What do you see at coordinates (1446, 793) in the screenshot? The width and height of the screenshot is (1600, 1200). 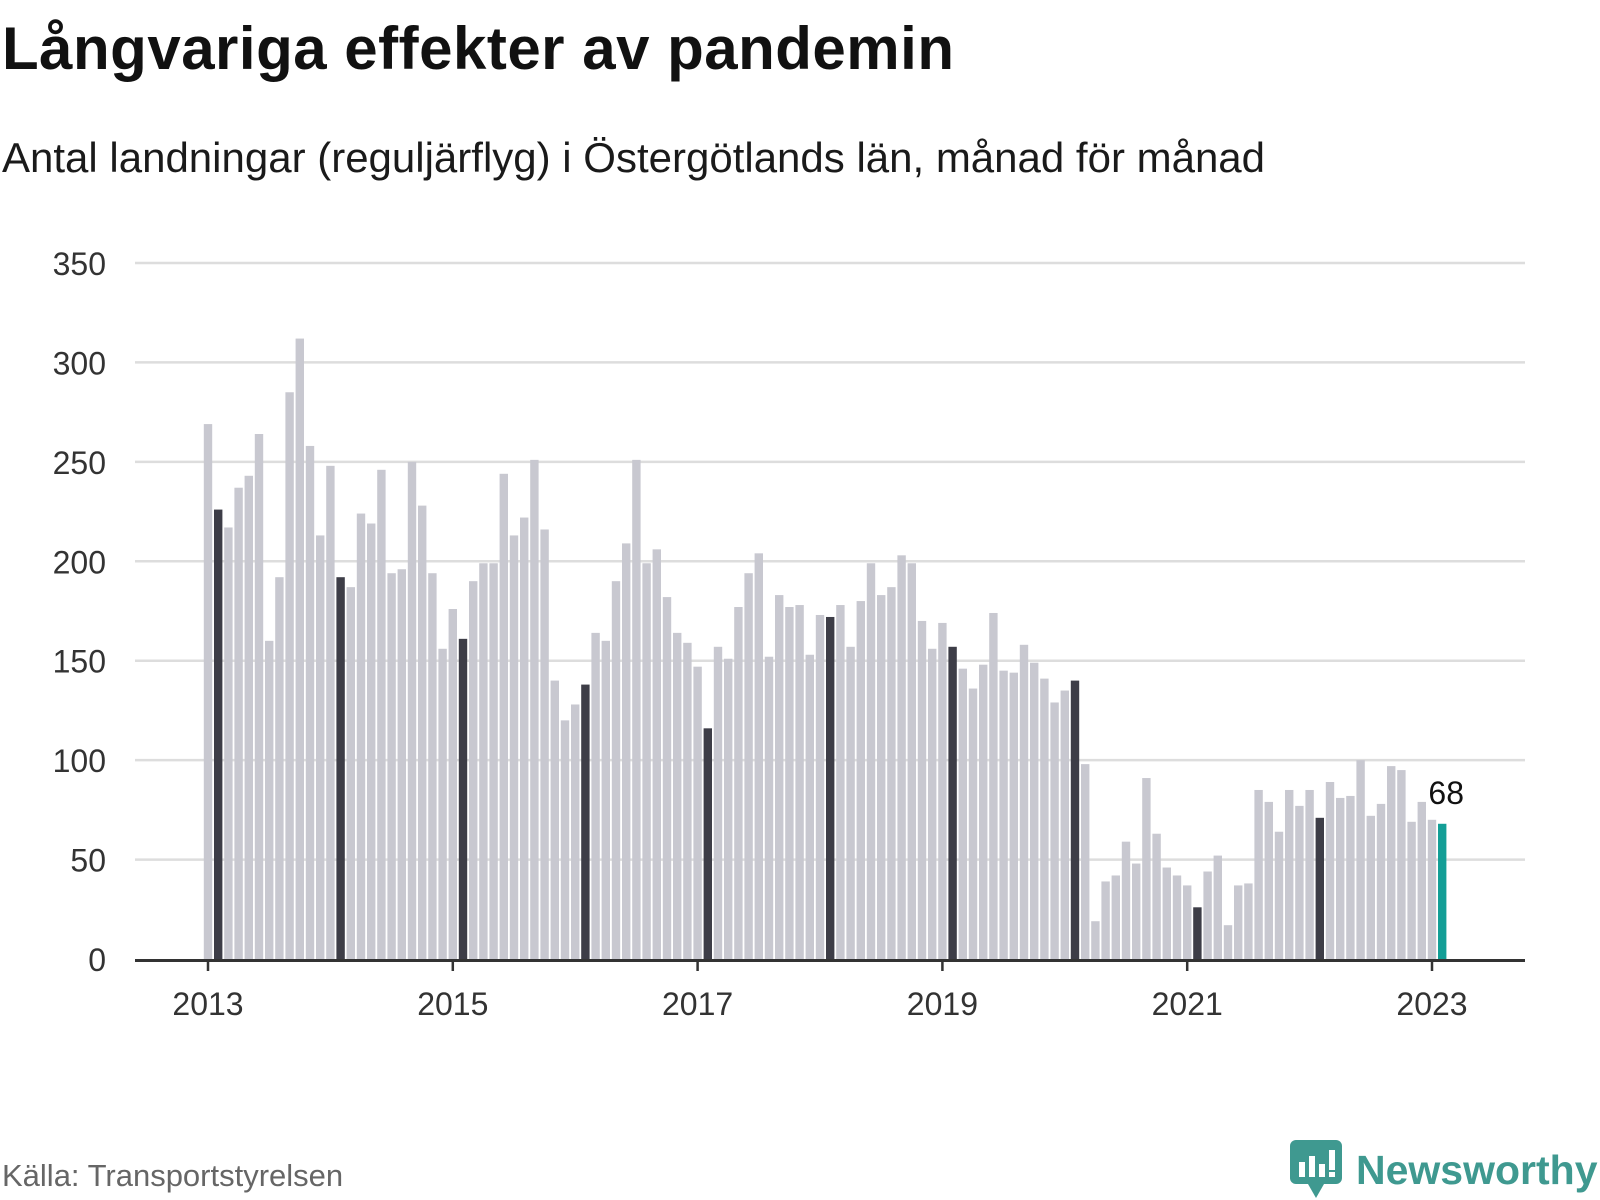 I see `last-value-label: 68` at bounding box center [1446, 793].